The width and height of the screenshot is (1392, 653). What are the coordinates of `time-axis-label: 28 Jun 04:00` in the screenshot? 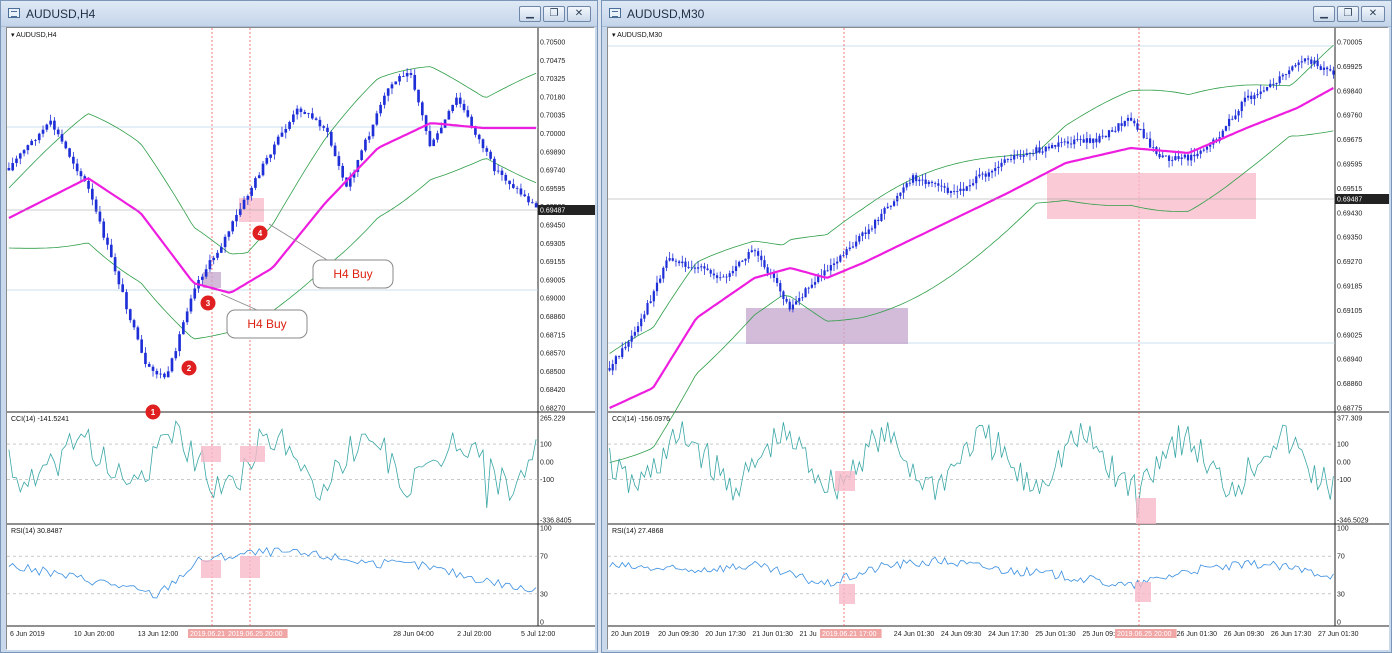 It's located at (413, 634).